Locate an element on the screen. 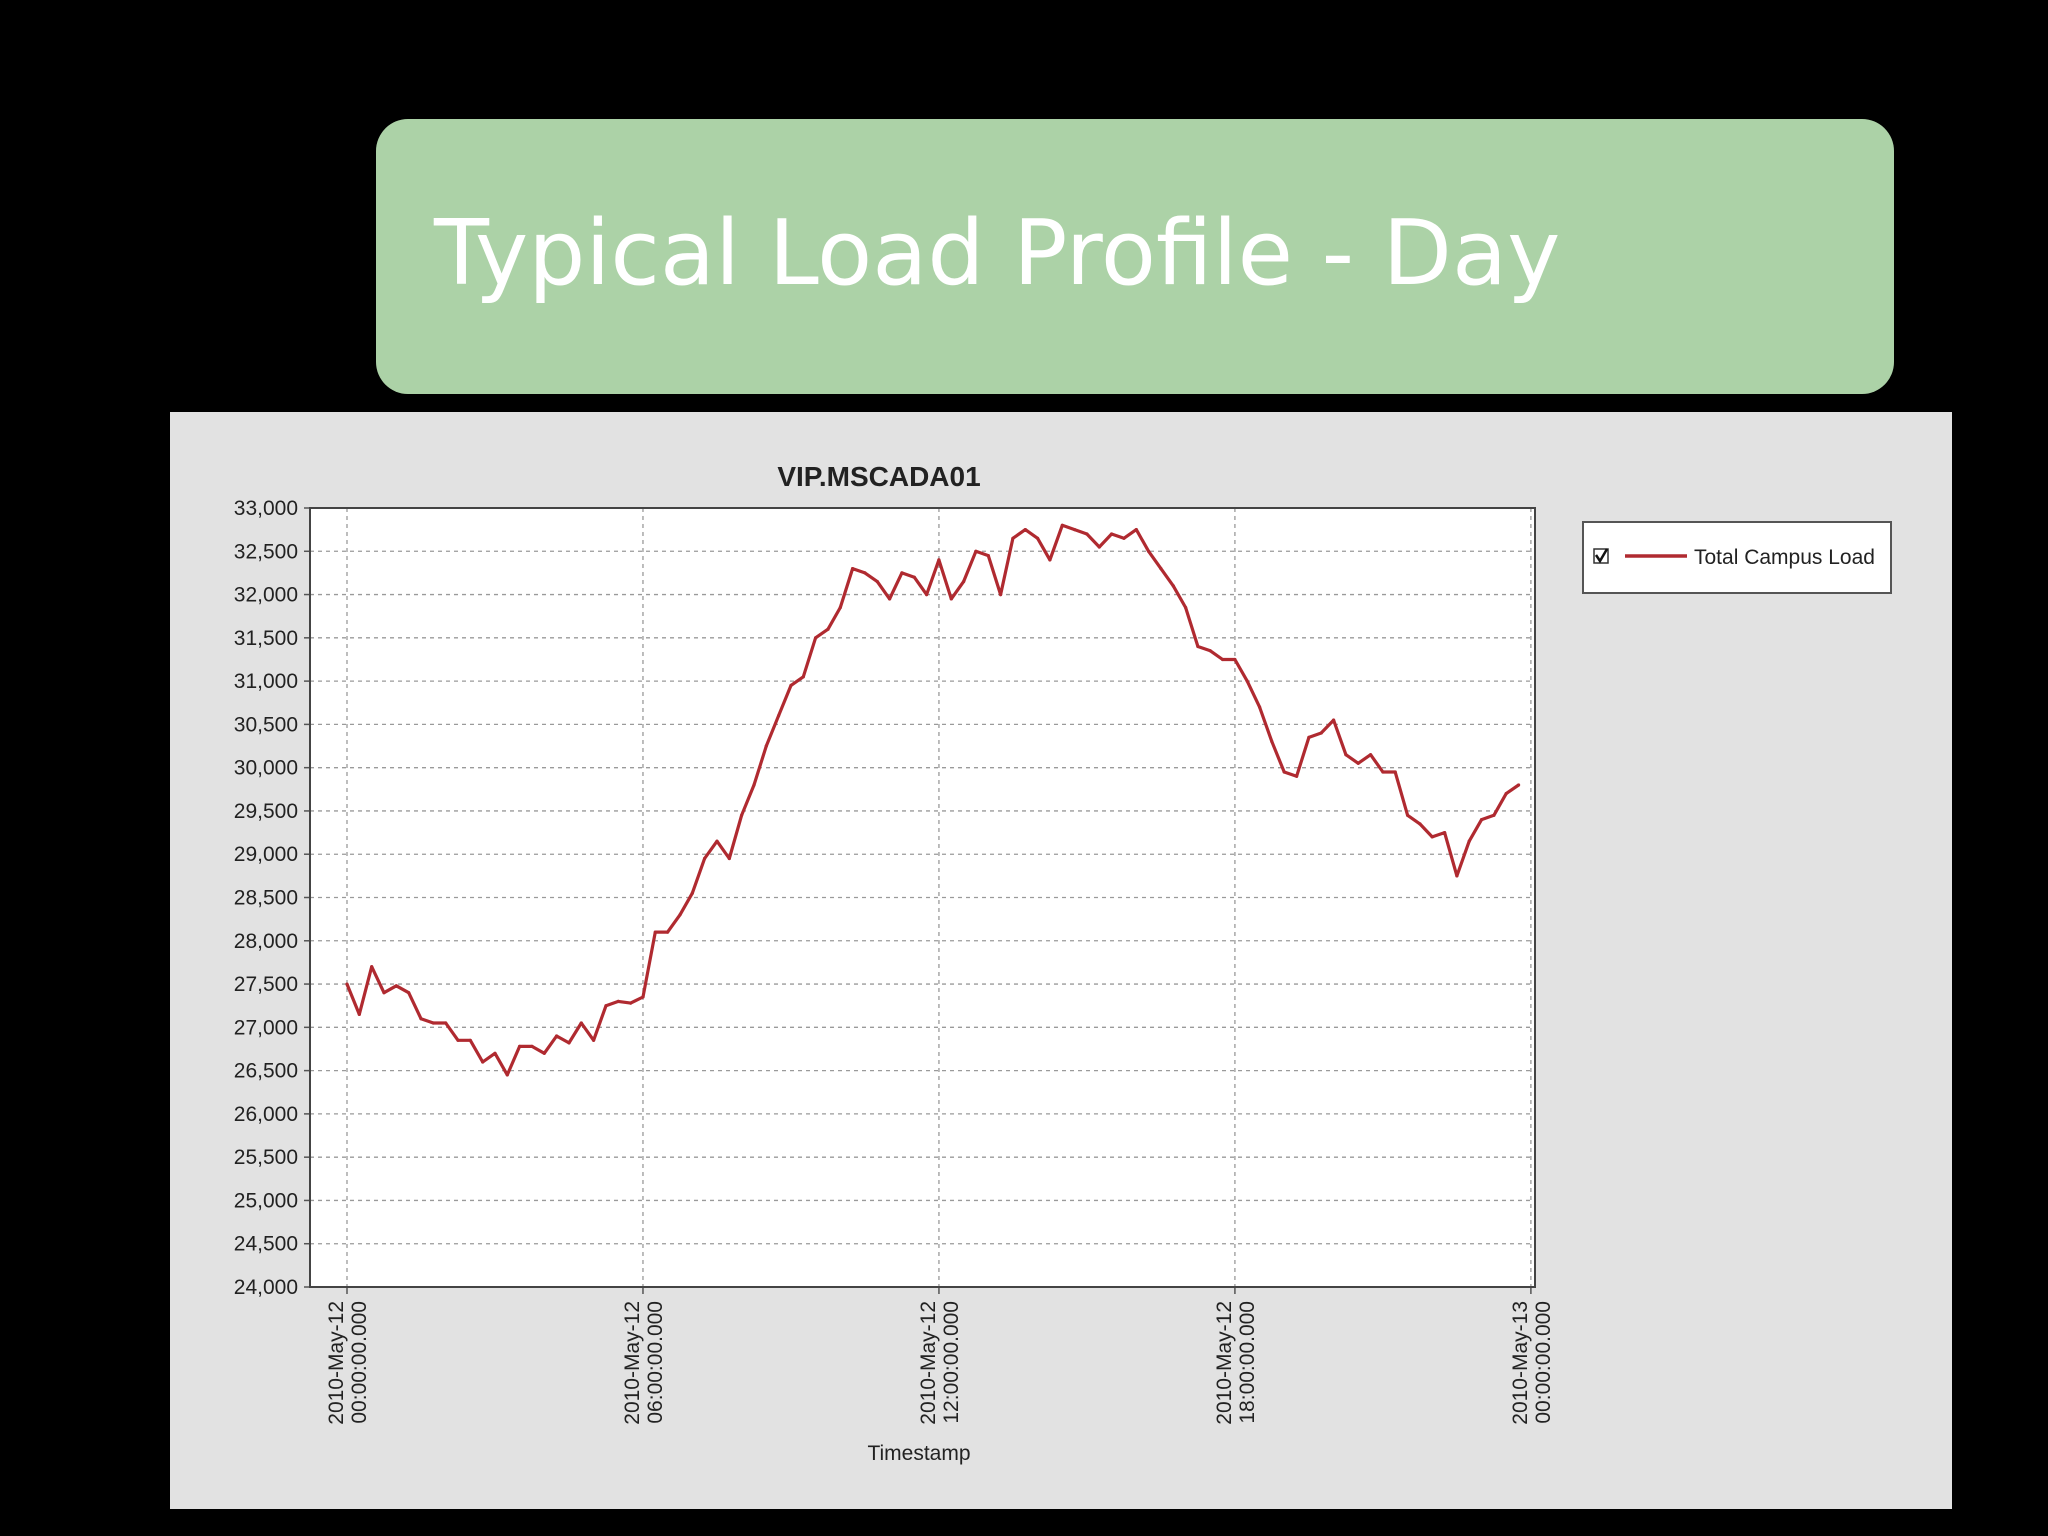 The width and height of the screenshot is (2048, 1536). y-tick-label: 30,000 is located at coordinates (266, 768).